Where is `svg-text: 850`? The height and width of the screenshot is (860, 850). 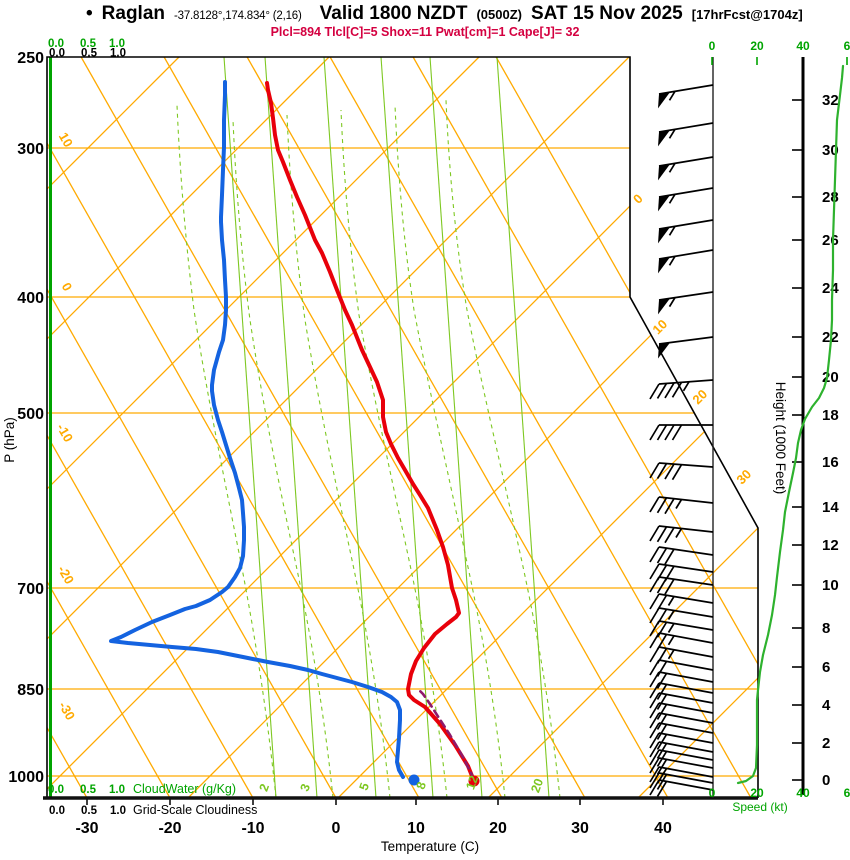
svg-text: 850 is located at coordinates (30, 690).